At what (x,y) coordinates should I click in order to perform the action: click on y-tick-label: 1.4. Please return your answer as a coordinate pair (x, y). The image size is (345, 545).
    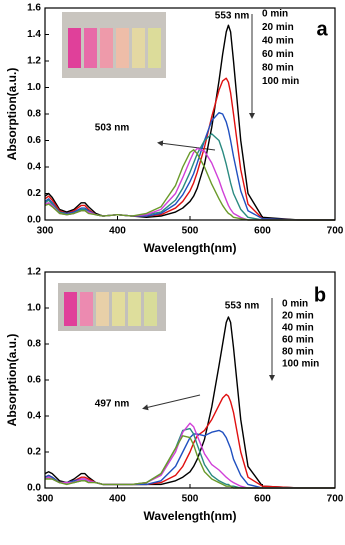
    Looking at the image, I should click on (34, 34).